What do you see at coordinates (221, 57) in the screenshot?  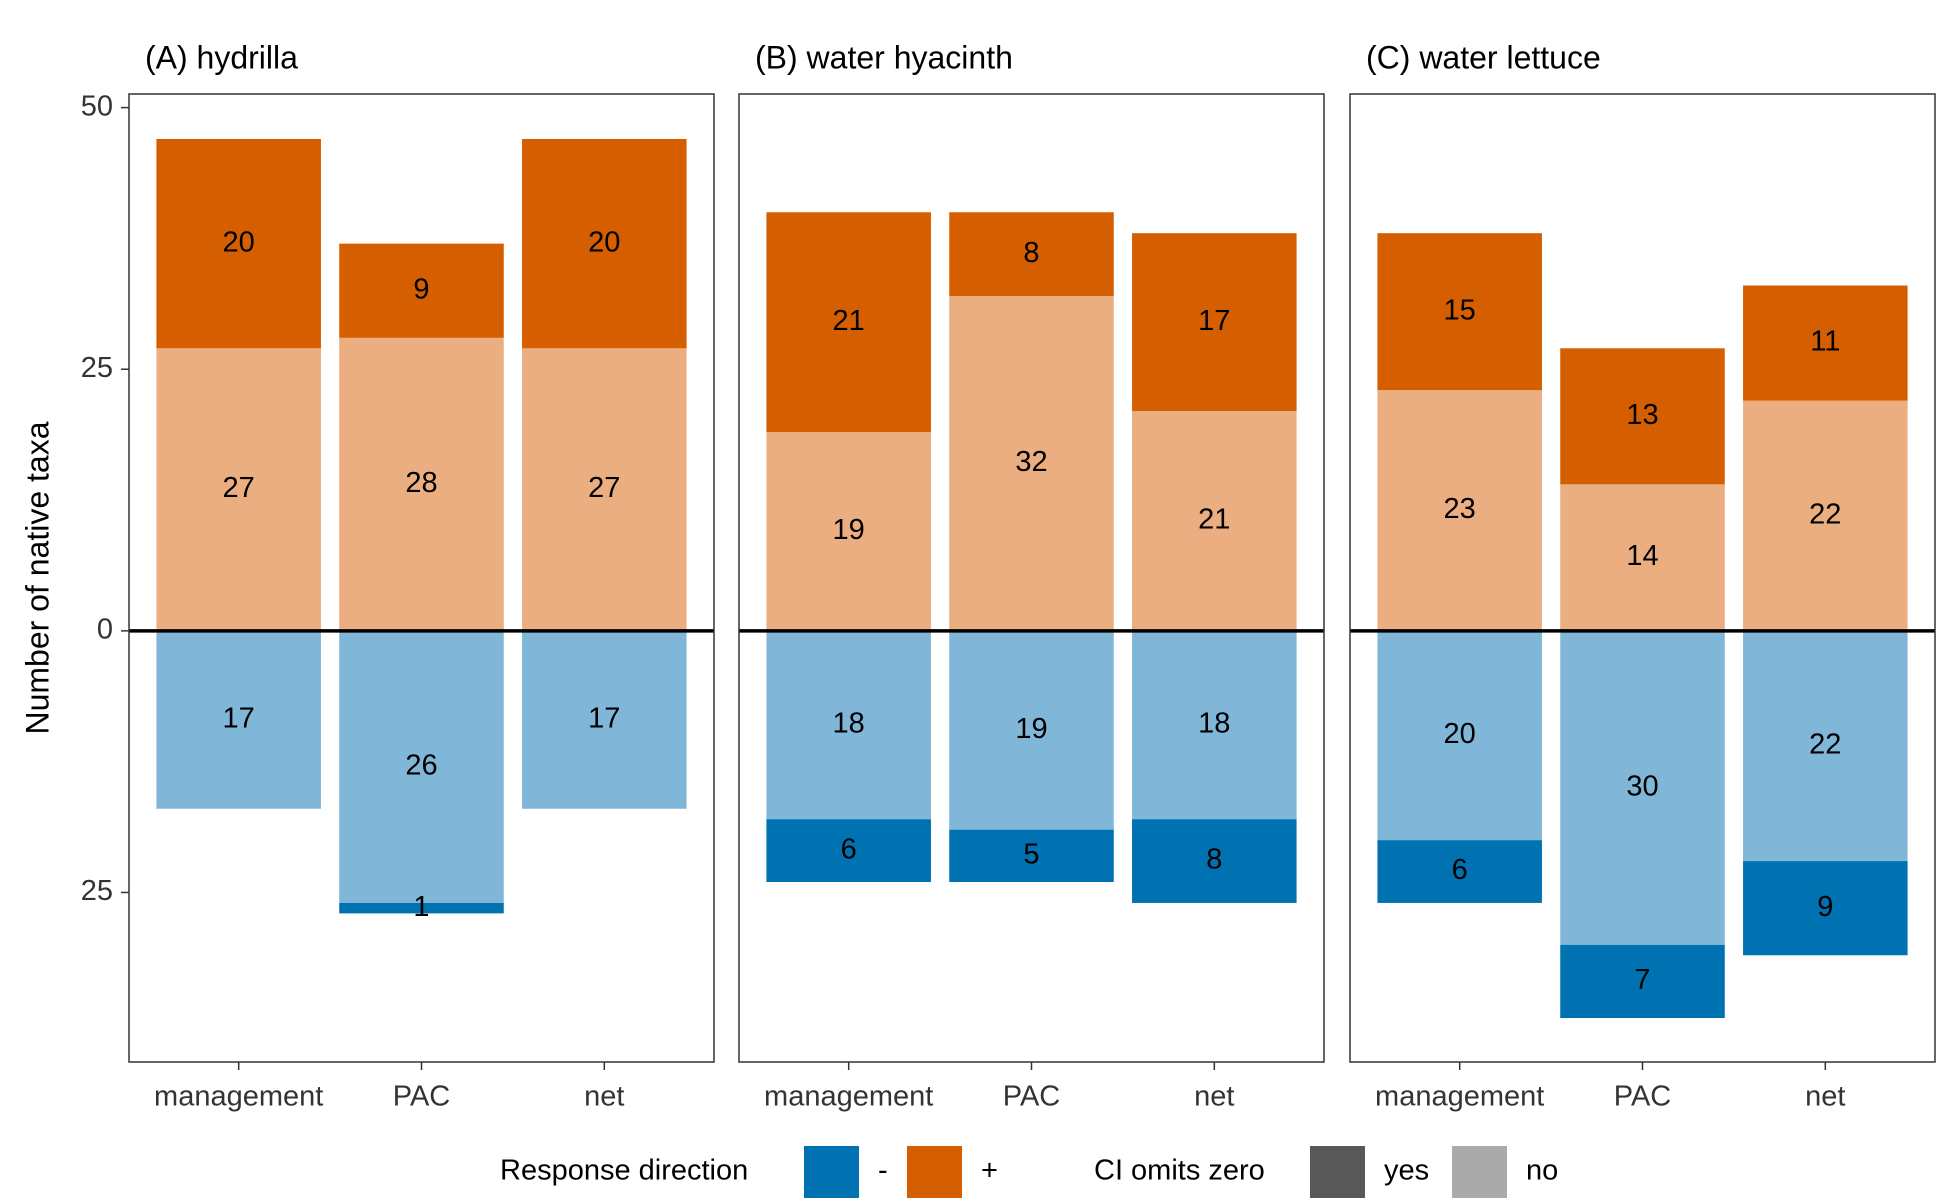 I see `panel-title: (A) hydrilla` at bounding box center [221, 57].